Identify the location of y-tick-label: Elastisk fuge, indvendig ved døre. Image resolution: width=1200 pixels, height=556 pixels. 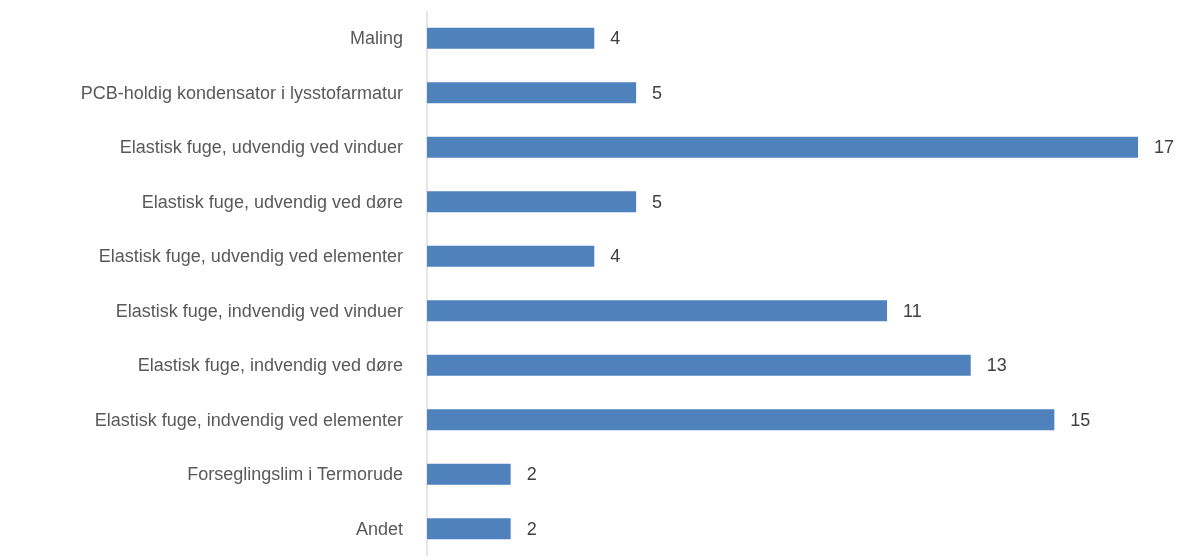
(270, 365).